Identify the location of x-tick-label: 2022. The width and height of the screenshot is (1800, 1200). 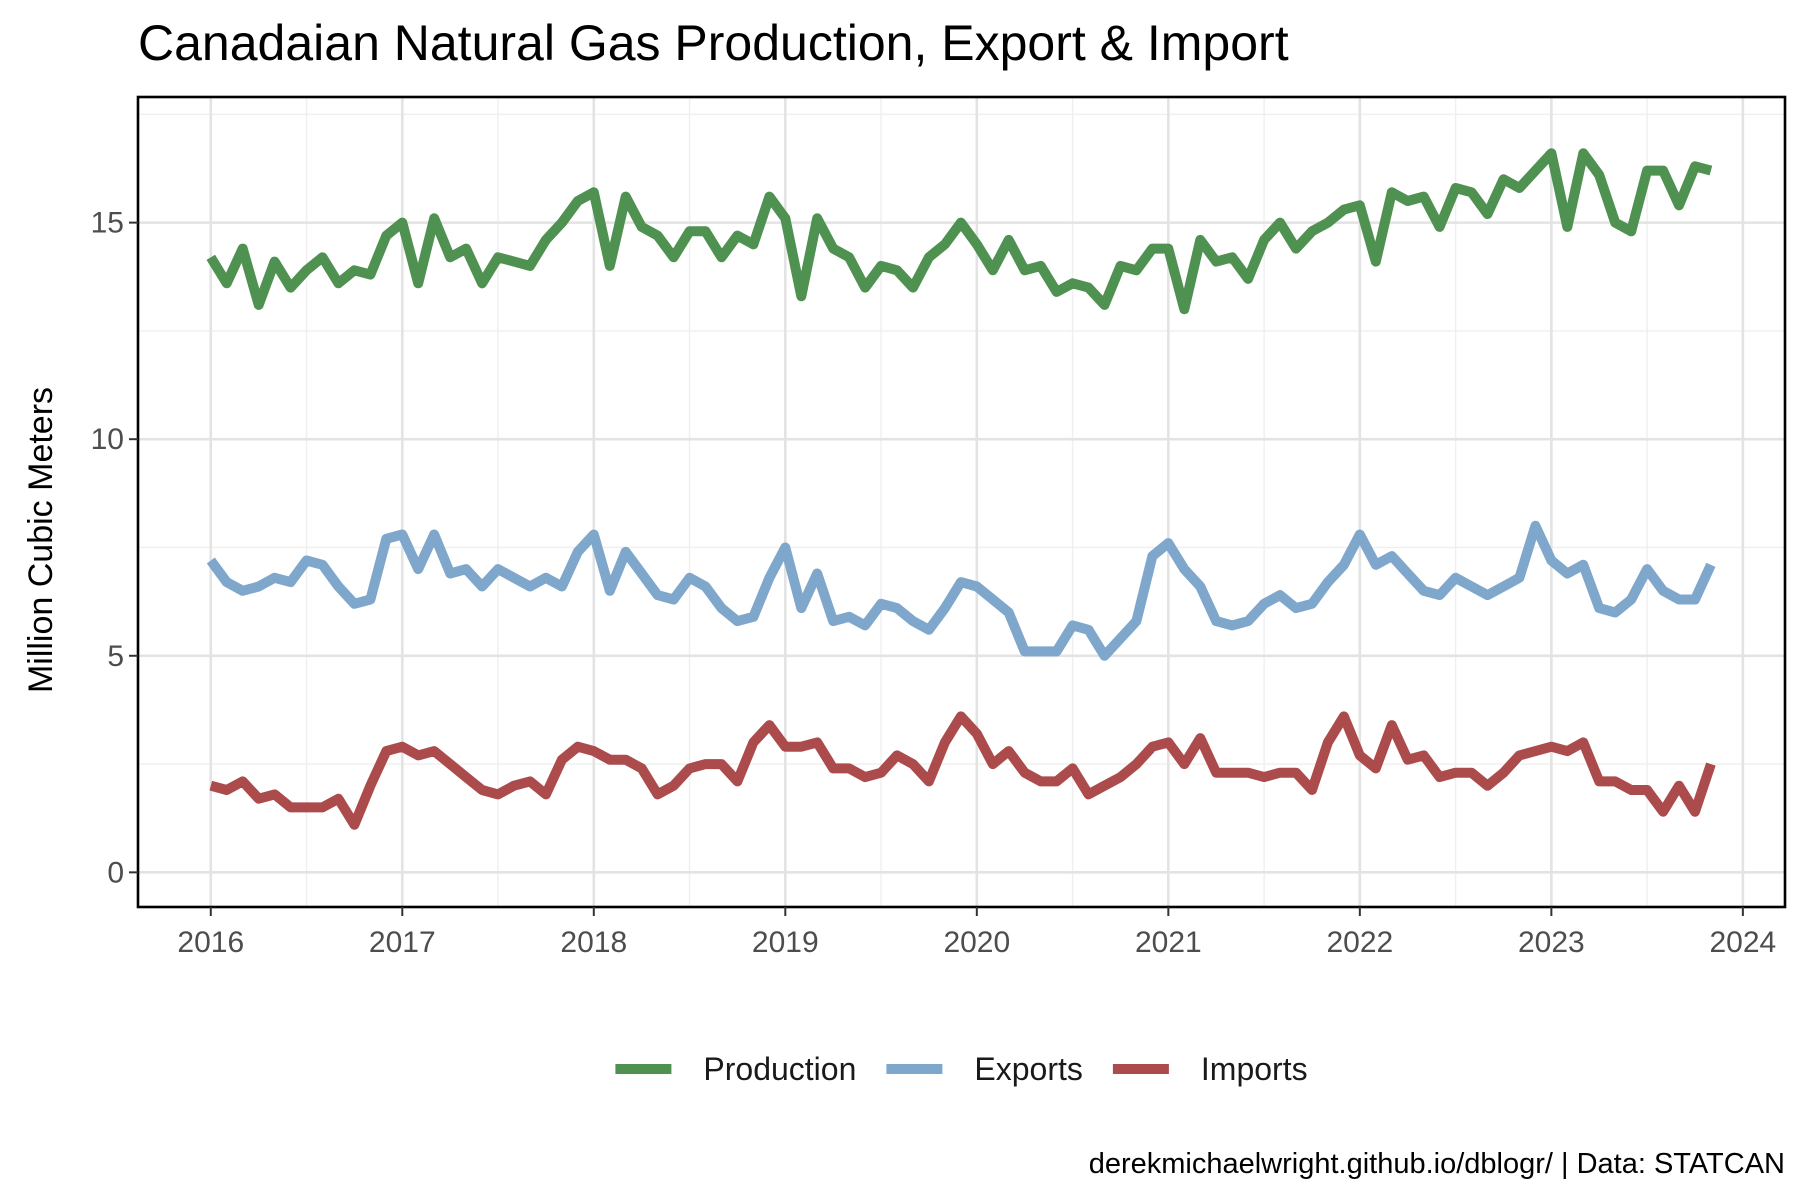
(1359, 942).